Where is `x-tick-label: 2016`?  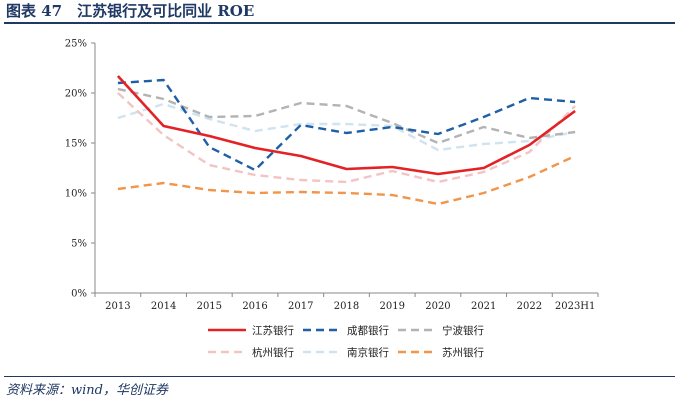
x-tick-label: 2016 is located at coordinates (254, 306).